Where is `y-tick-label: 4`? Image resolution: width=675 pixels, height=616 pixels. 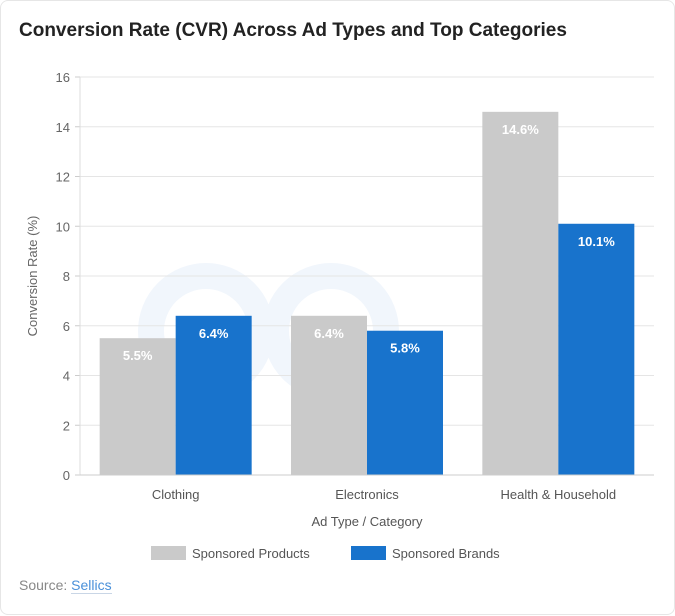 y-tick-label: 4 is located at coordinates (66, 376).